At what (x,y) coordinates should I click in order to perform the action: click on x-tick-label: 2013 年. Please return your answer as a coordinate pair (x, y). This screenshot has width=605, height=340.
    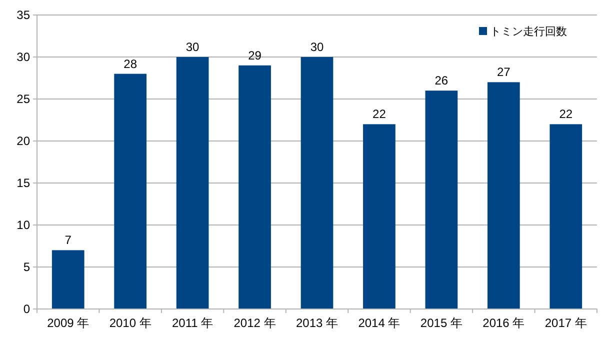
    Looking at the image, I should click on (317, 323).